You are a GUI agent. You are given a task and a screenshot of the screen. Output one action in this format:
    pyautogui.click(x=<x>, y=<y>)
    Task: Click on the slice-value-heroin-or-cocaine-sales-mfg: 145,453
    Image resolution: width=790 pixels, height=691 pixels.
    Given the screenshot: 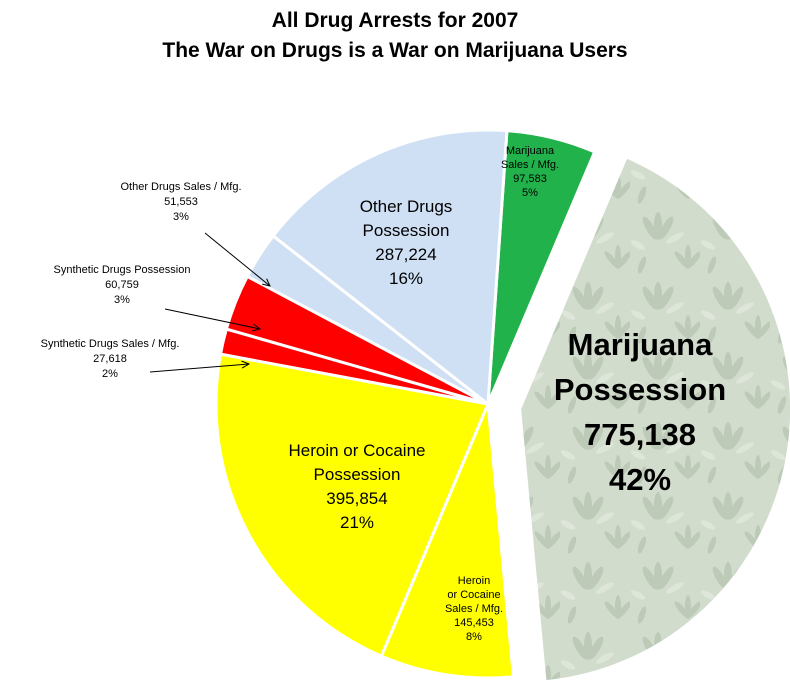 What is the action you would take?
    pyautogui.click(x=474, y=623)
    